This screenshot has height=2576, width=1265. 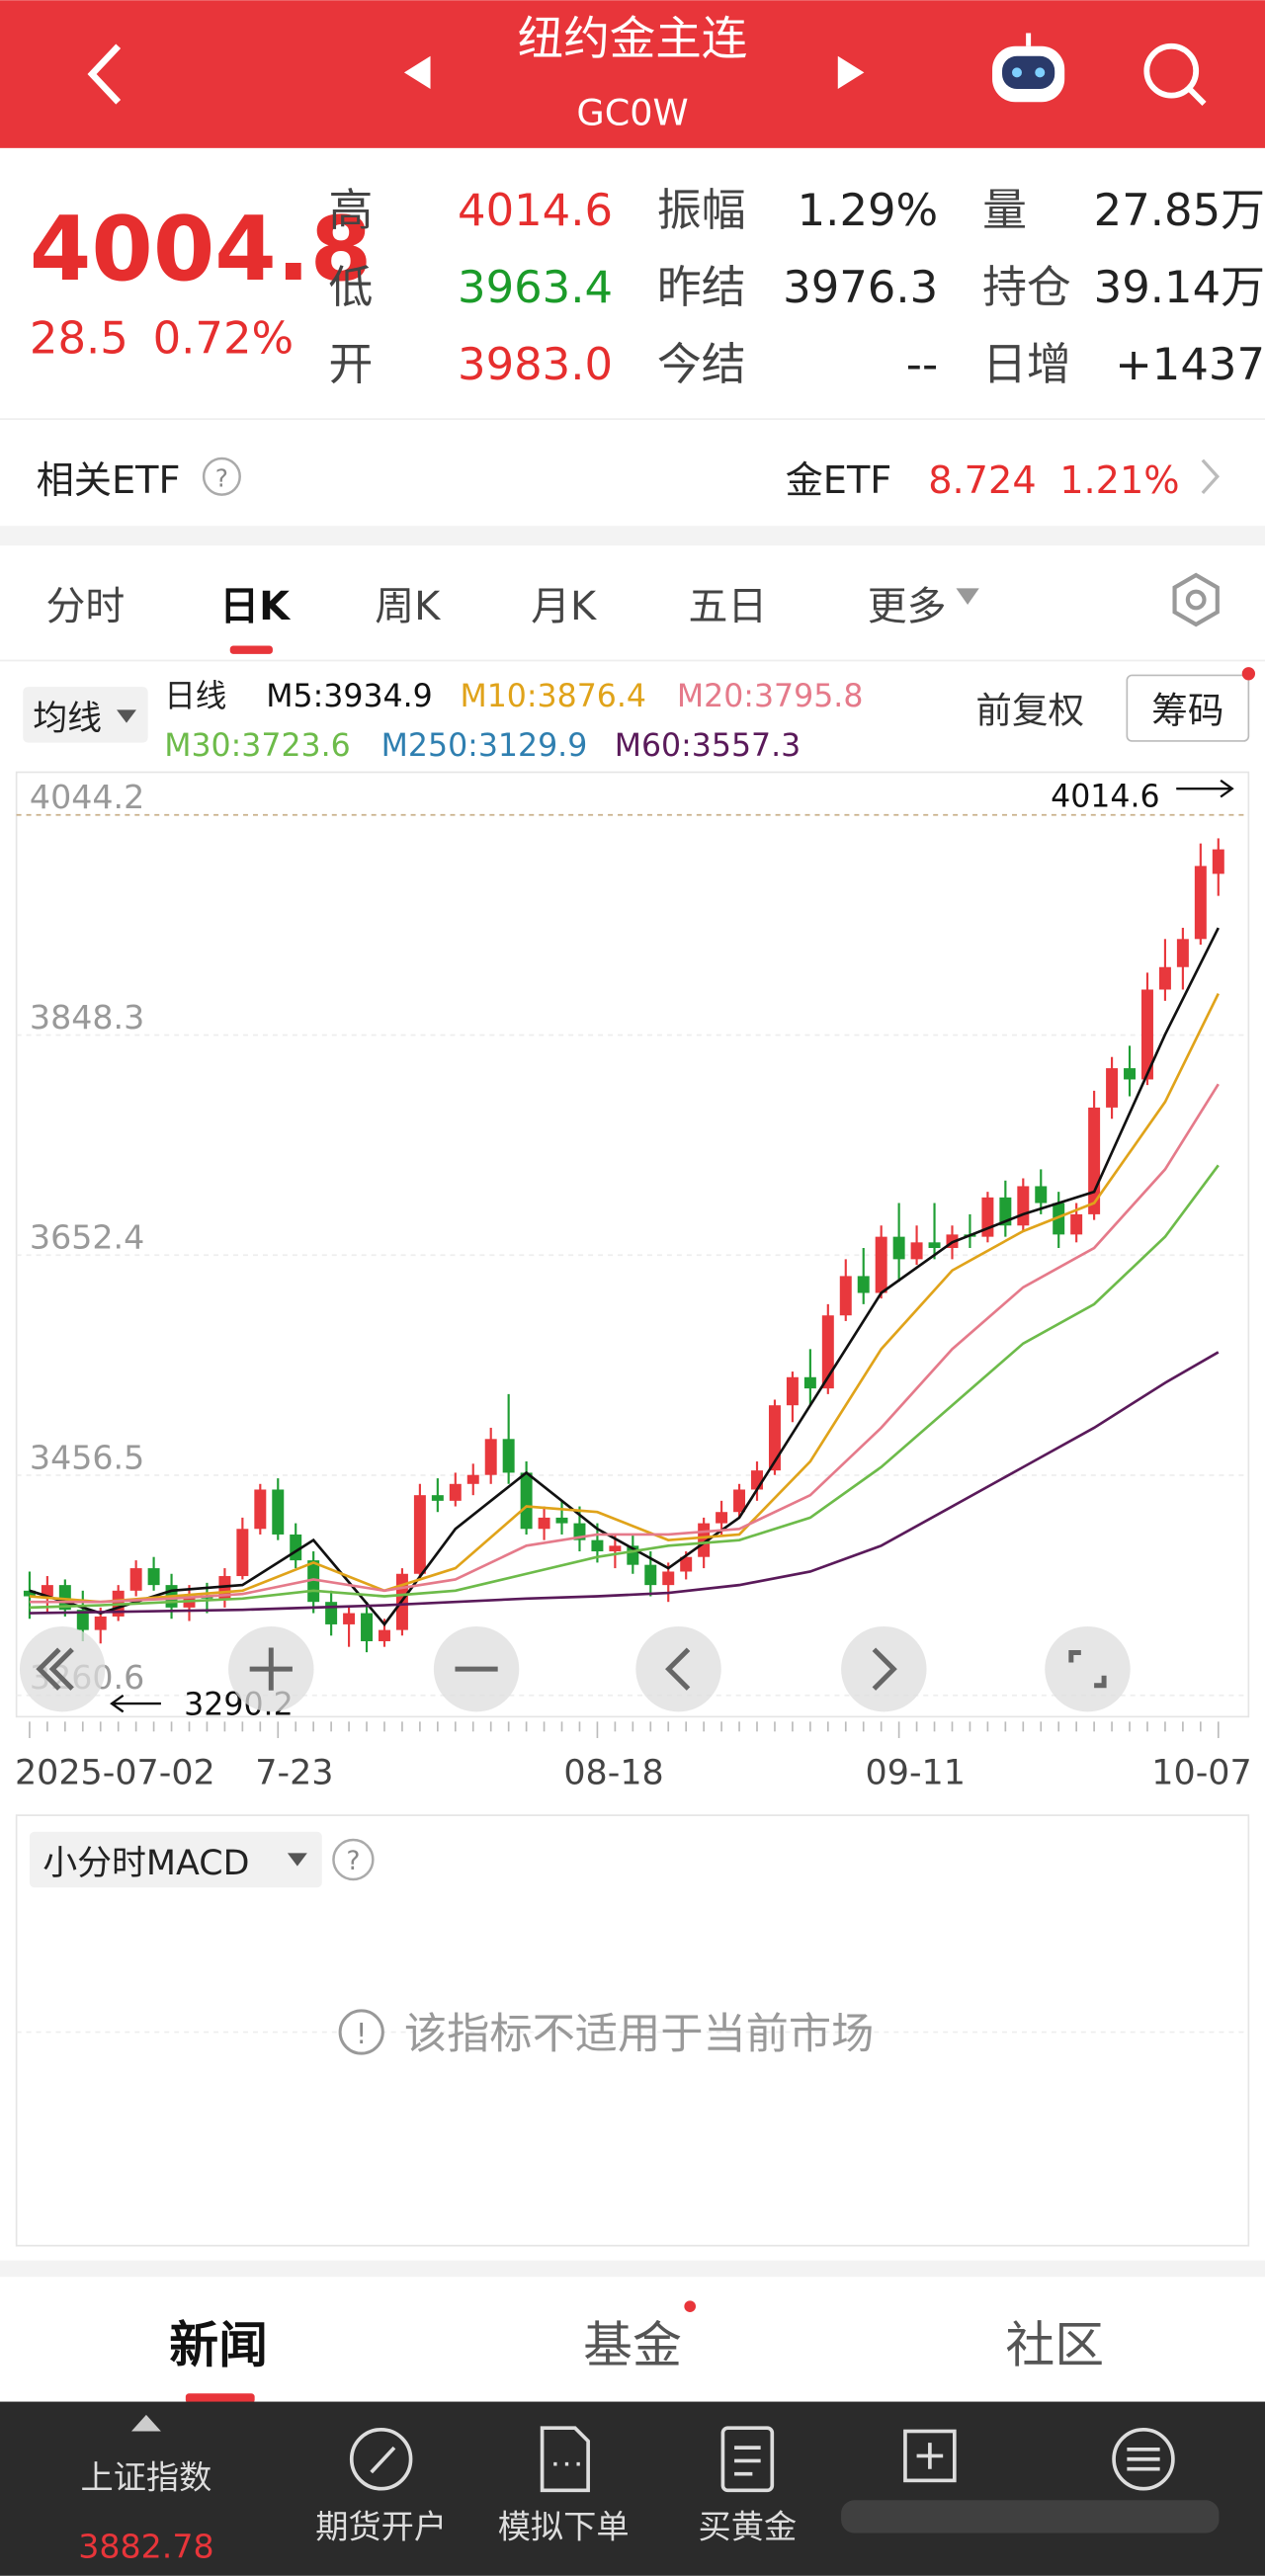 I want to click on fullscreen, so click(x=1088, y=1668).